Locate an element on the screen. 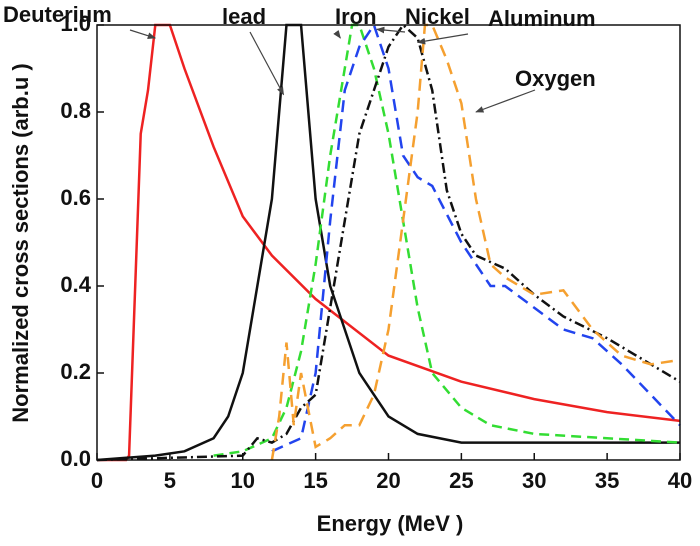  x-tick-label: 5 is located at coordinates (170, 480).